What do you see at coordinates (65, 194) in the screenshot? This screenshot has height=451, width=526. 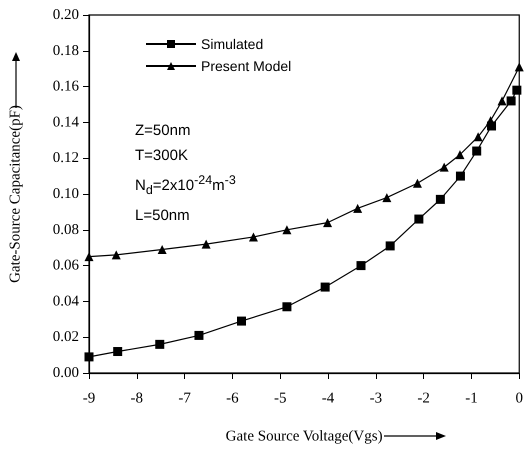 I see `y-tick-label: 0.10` at bounding box center [65, 194].